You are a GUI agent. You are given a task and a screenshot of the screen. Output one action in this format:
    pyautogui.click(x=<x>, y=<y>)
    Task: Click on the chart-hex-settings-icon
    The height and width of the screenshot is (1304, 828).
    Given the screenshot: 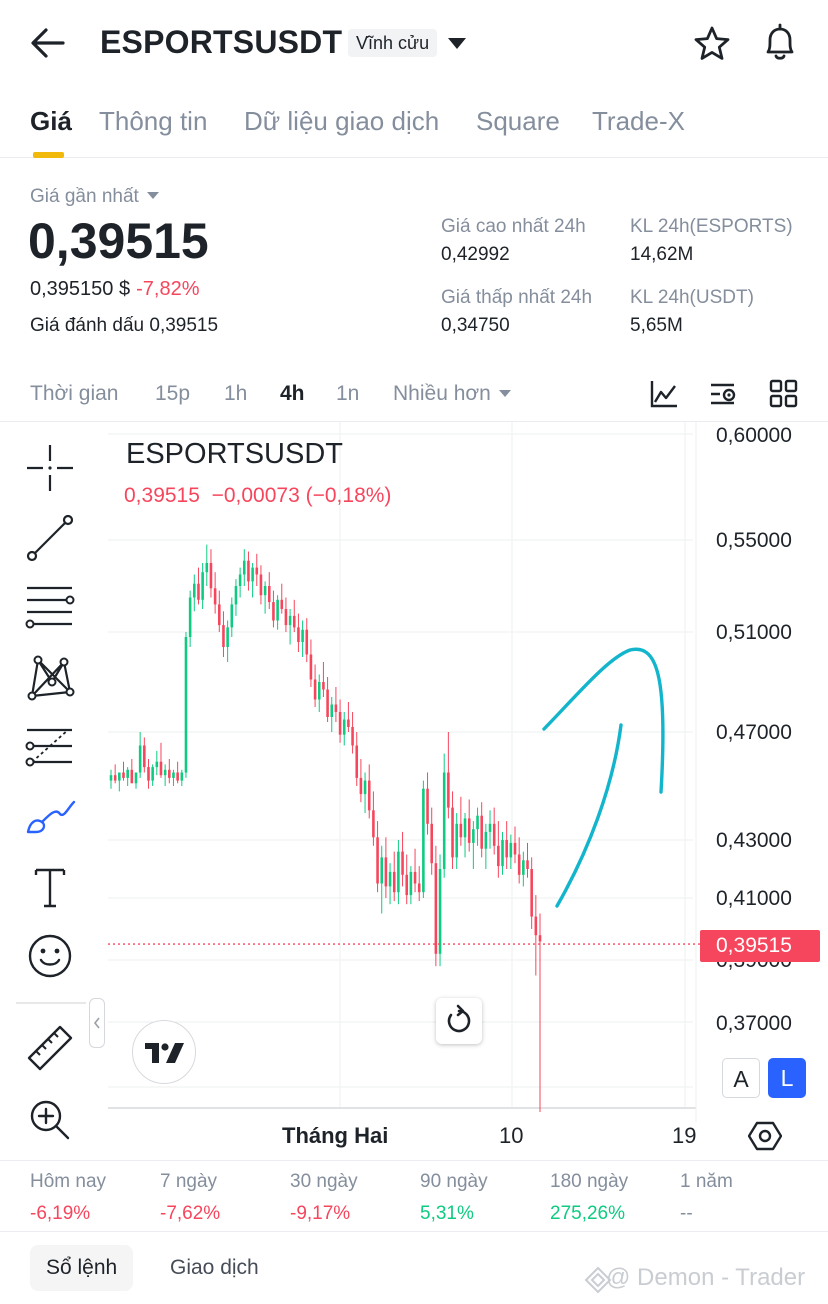 What is the action you would take?
    pyautogui.click(x=765, y=1136)
    